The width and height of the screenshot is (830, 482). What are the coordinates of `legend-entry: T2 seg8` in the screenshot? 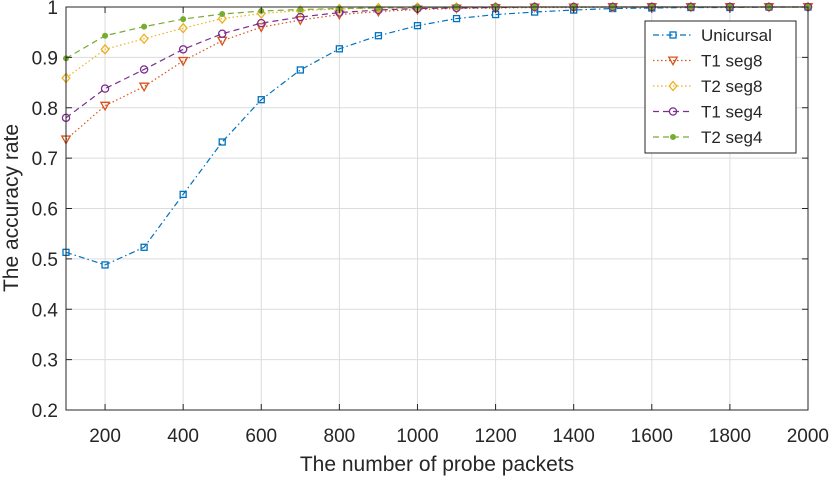 It's located at (707, 86).